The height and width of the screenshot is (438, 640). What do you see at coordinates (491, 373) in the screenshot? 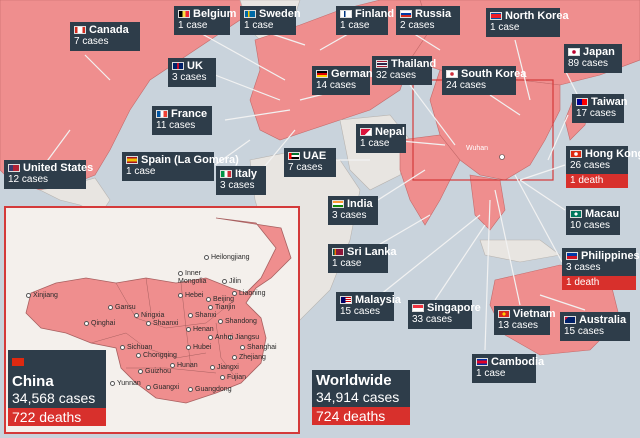
I see `cambodia-cases: 1 case` at bounding box center [491, 373].